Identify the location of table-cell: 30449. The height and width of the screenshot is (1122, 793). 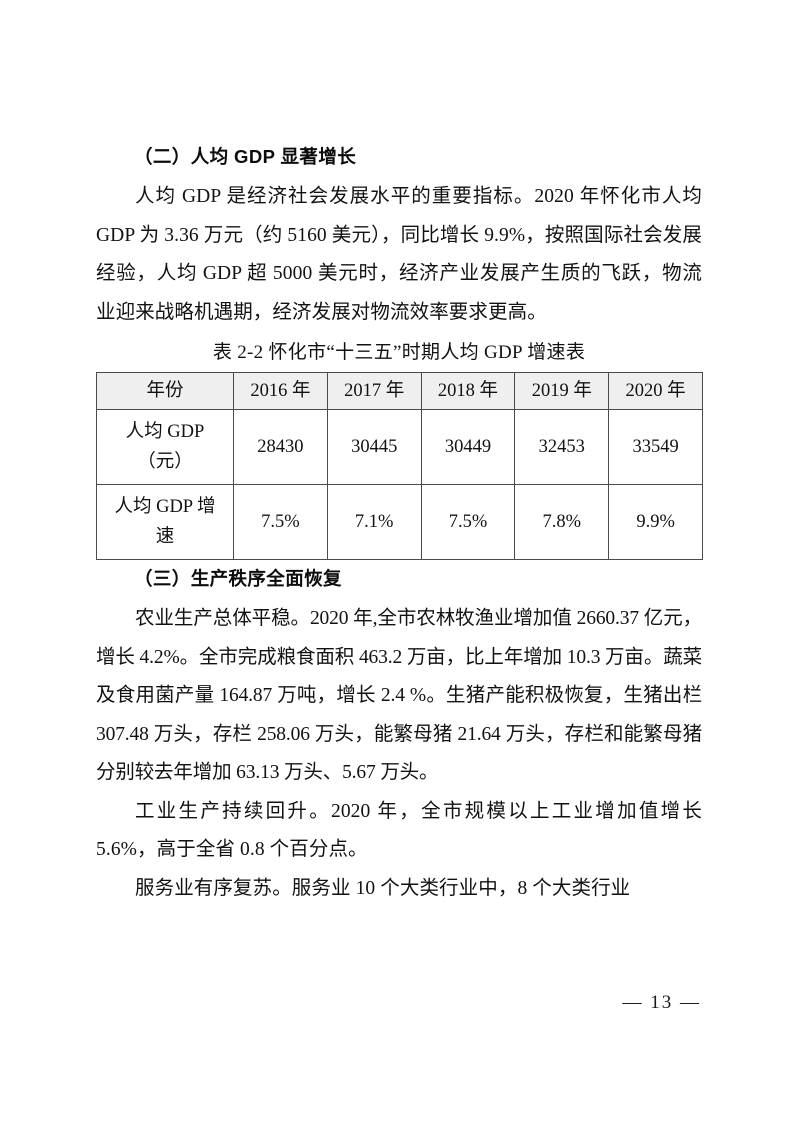
(468, 447).